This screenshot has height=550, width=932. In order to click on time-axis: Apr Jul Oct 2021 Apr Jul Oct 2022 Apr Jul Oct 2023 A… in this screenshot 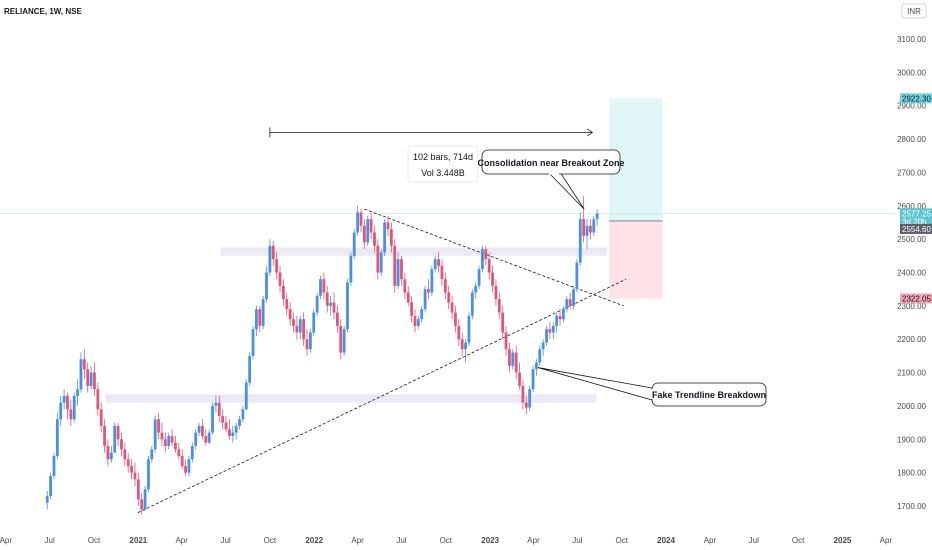, I will do `click(446, 540)`.